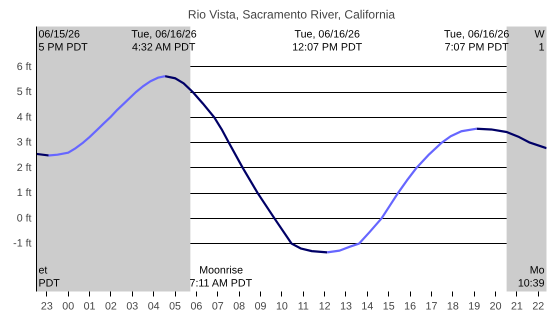 This screenshot has width=550, height=312. What do you see at coordinates (24, 142) in the screenshot?
I see `y-tick-label: 3 ft` at bounding box center [24, 142].